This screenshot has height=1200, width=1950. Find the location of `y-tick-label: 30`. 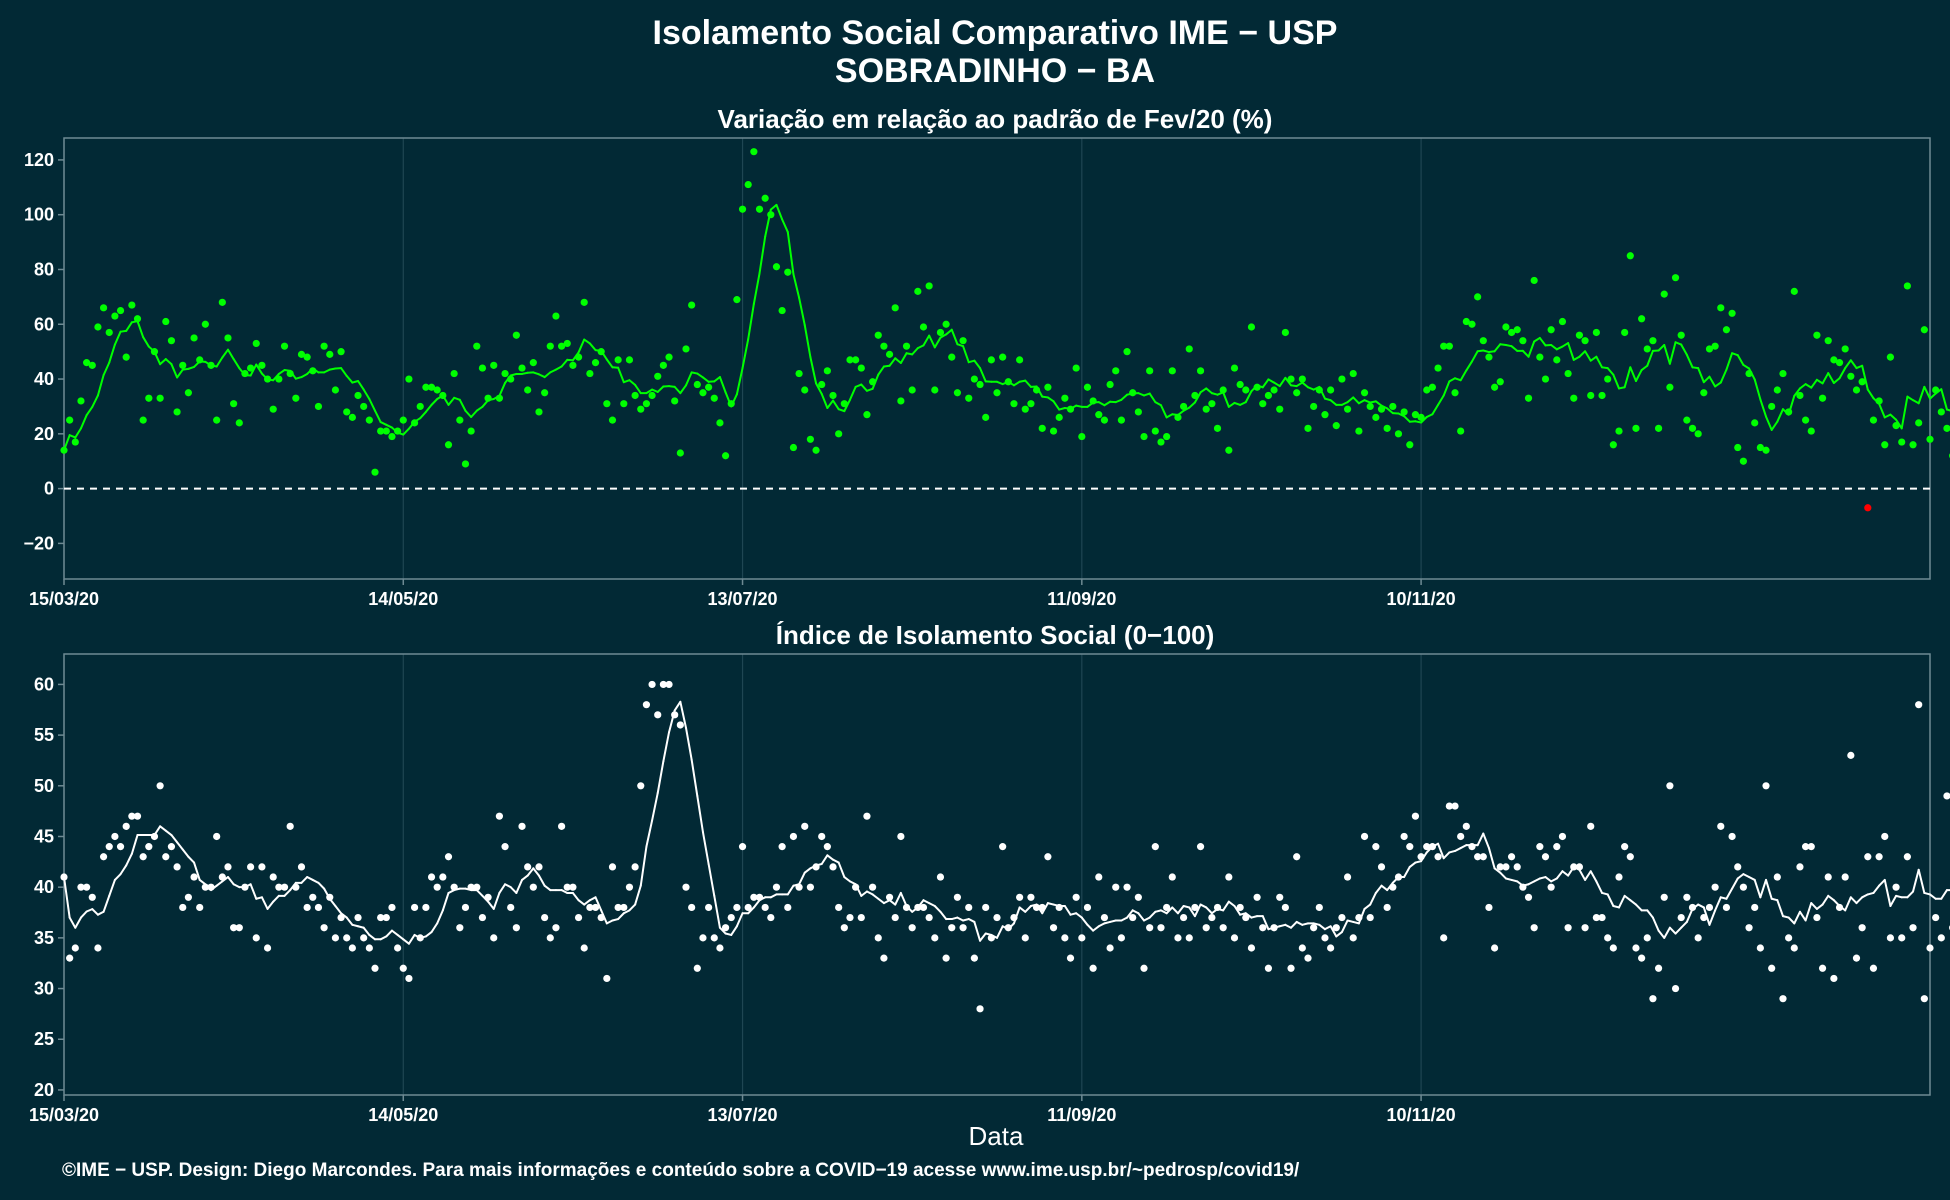

y-tick-label: 30 is located at coordinates (44, 989).